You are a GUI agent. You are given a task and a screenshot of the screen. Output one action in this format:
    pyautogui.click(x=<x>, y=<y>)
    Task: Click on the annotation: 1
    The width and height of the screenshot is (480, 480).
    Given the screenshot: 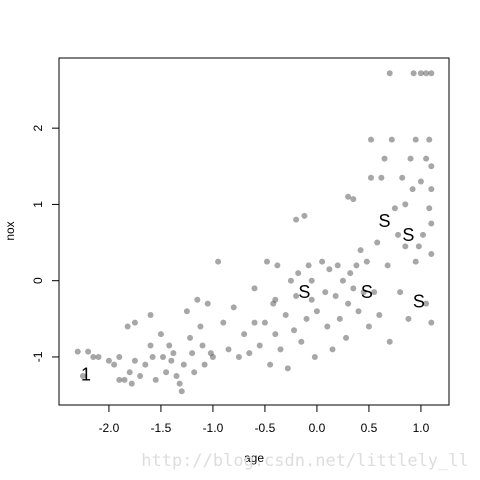 What is the action you would take?
    pyautogui.click(x=86, y=374)
    